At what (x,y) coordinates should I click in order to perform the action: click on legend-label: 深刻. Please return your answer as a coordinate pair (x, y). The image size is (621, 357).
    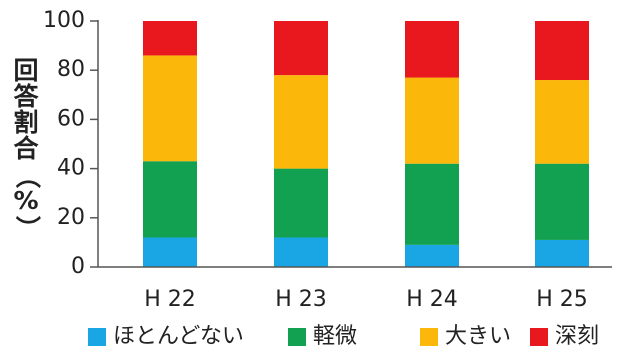
    Looking at the image, I should click on (577, 336).